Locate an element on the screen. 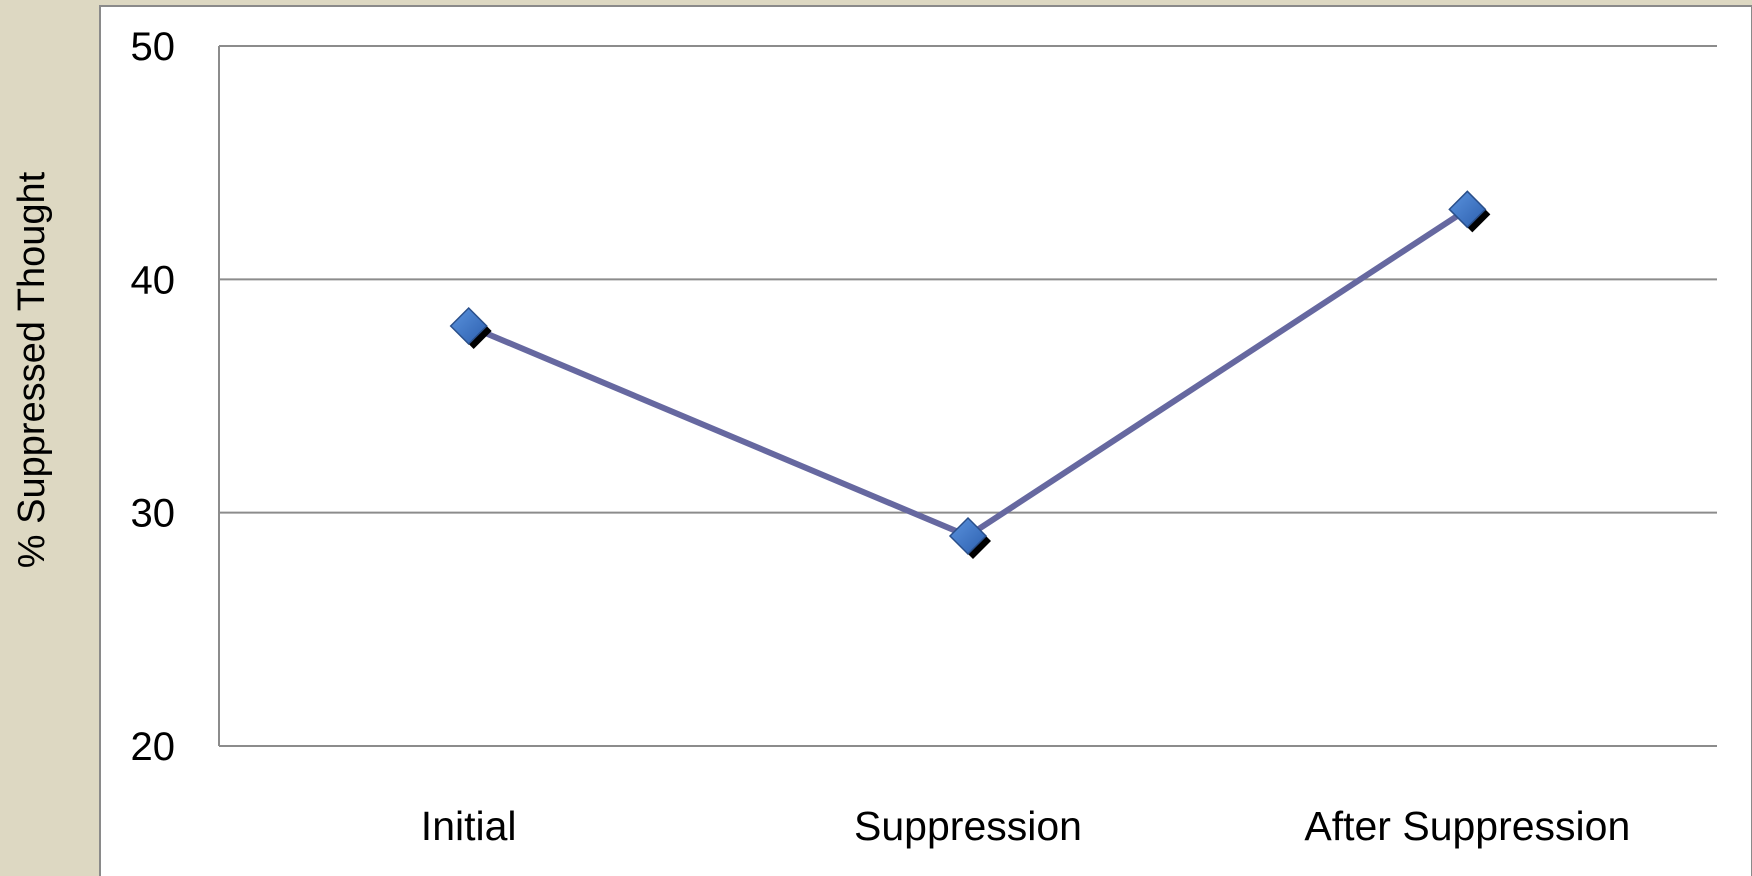  x-tick-label-1: Suppression is located at coordinates (968, 826).